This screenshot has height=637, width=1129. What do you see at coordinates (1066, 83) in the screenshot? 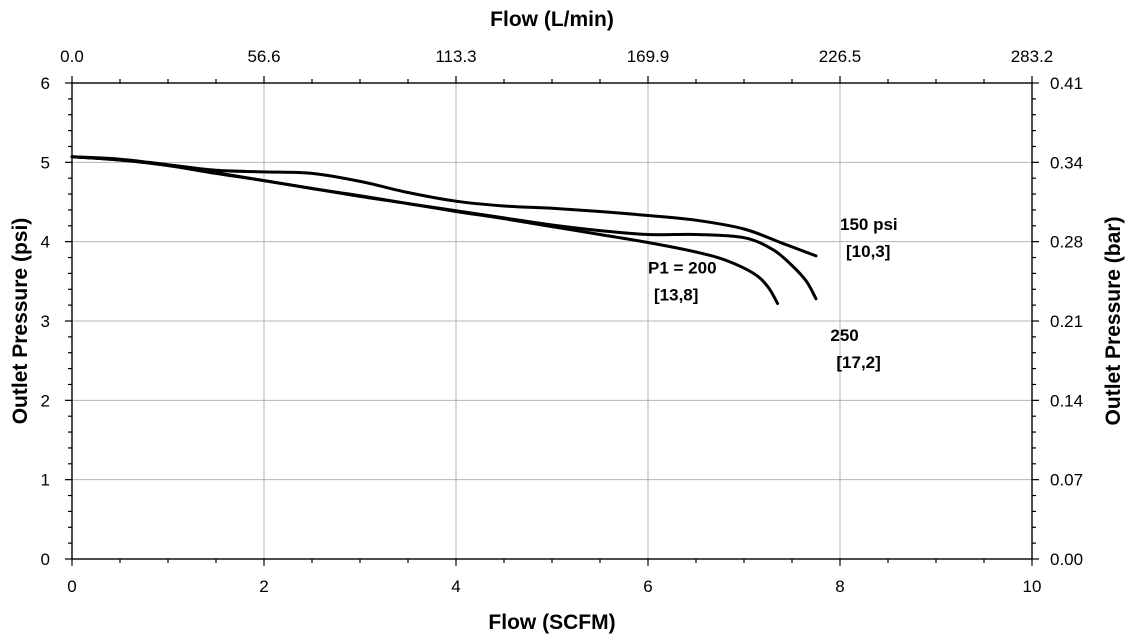
I see `y2-tick-label: 0.41` at bounding box center [1066, 83].